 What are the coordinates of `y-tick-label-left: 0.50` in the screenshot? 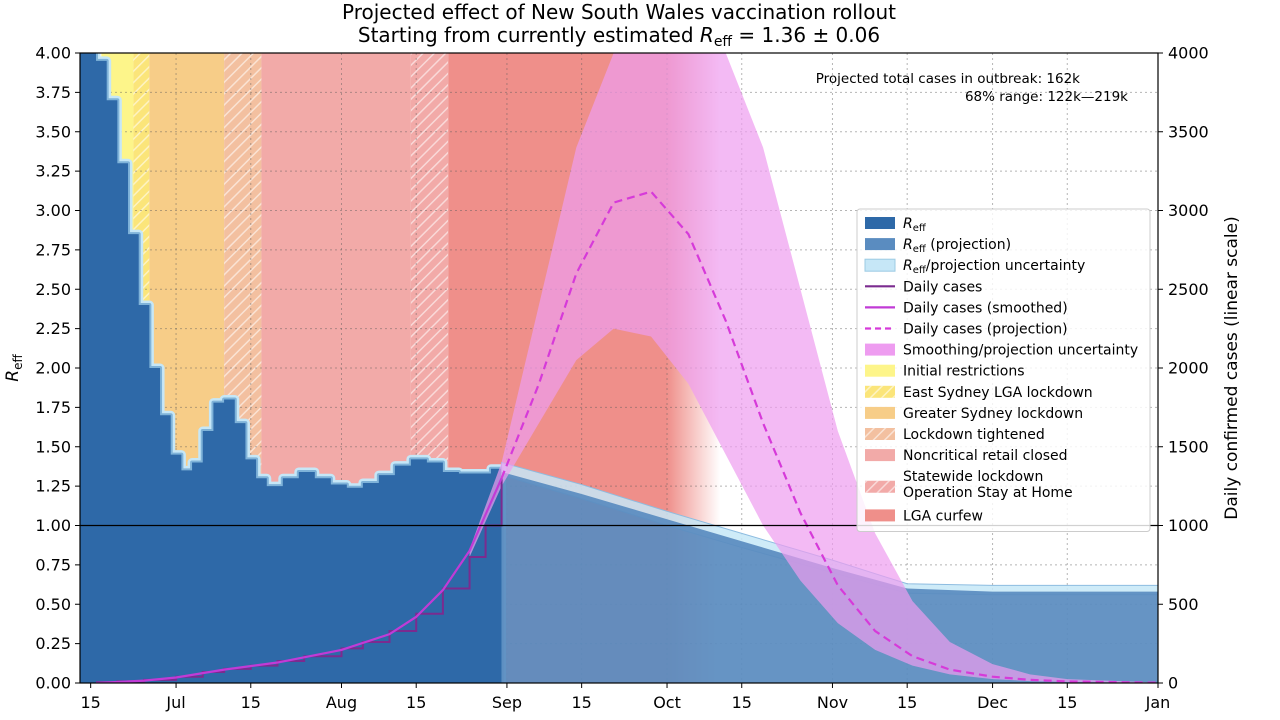 It's located at (53, 604).